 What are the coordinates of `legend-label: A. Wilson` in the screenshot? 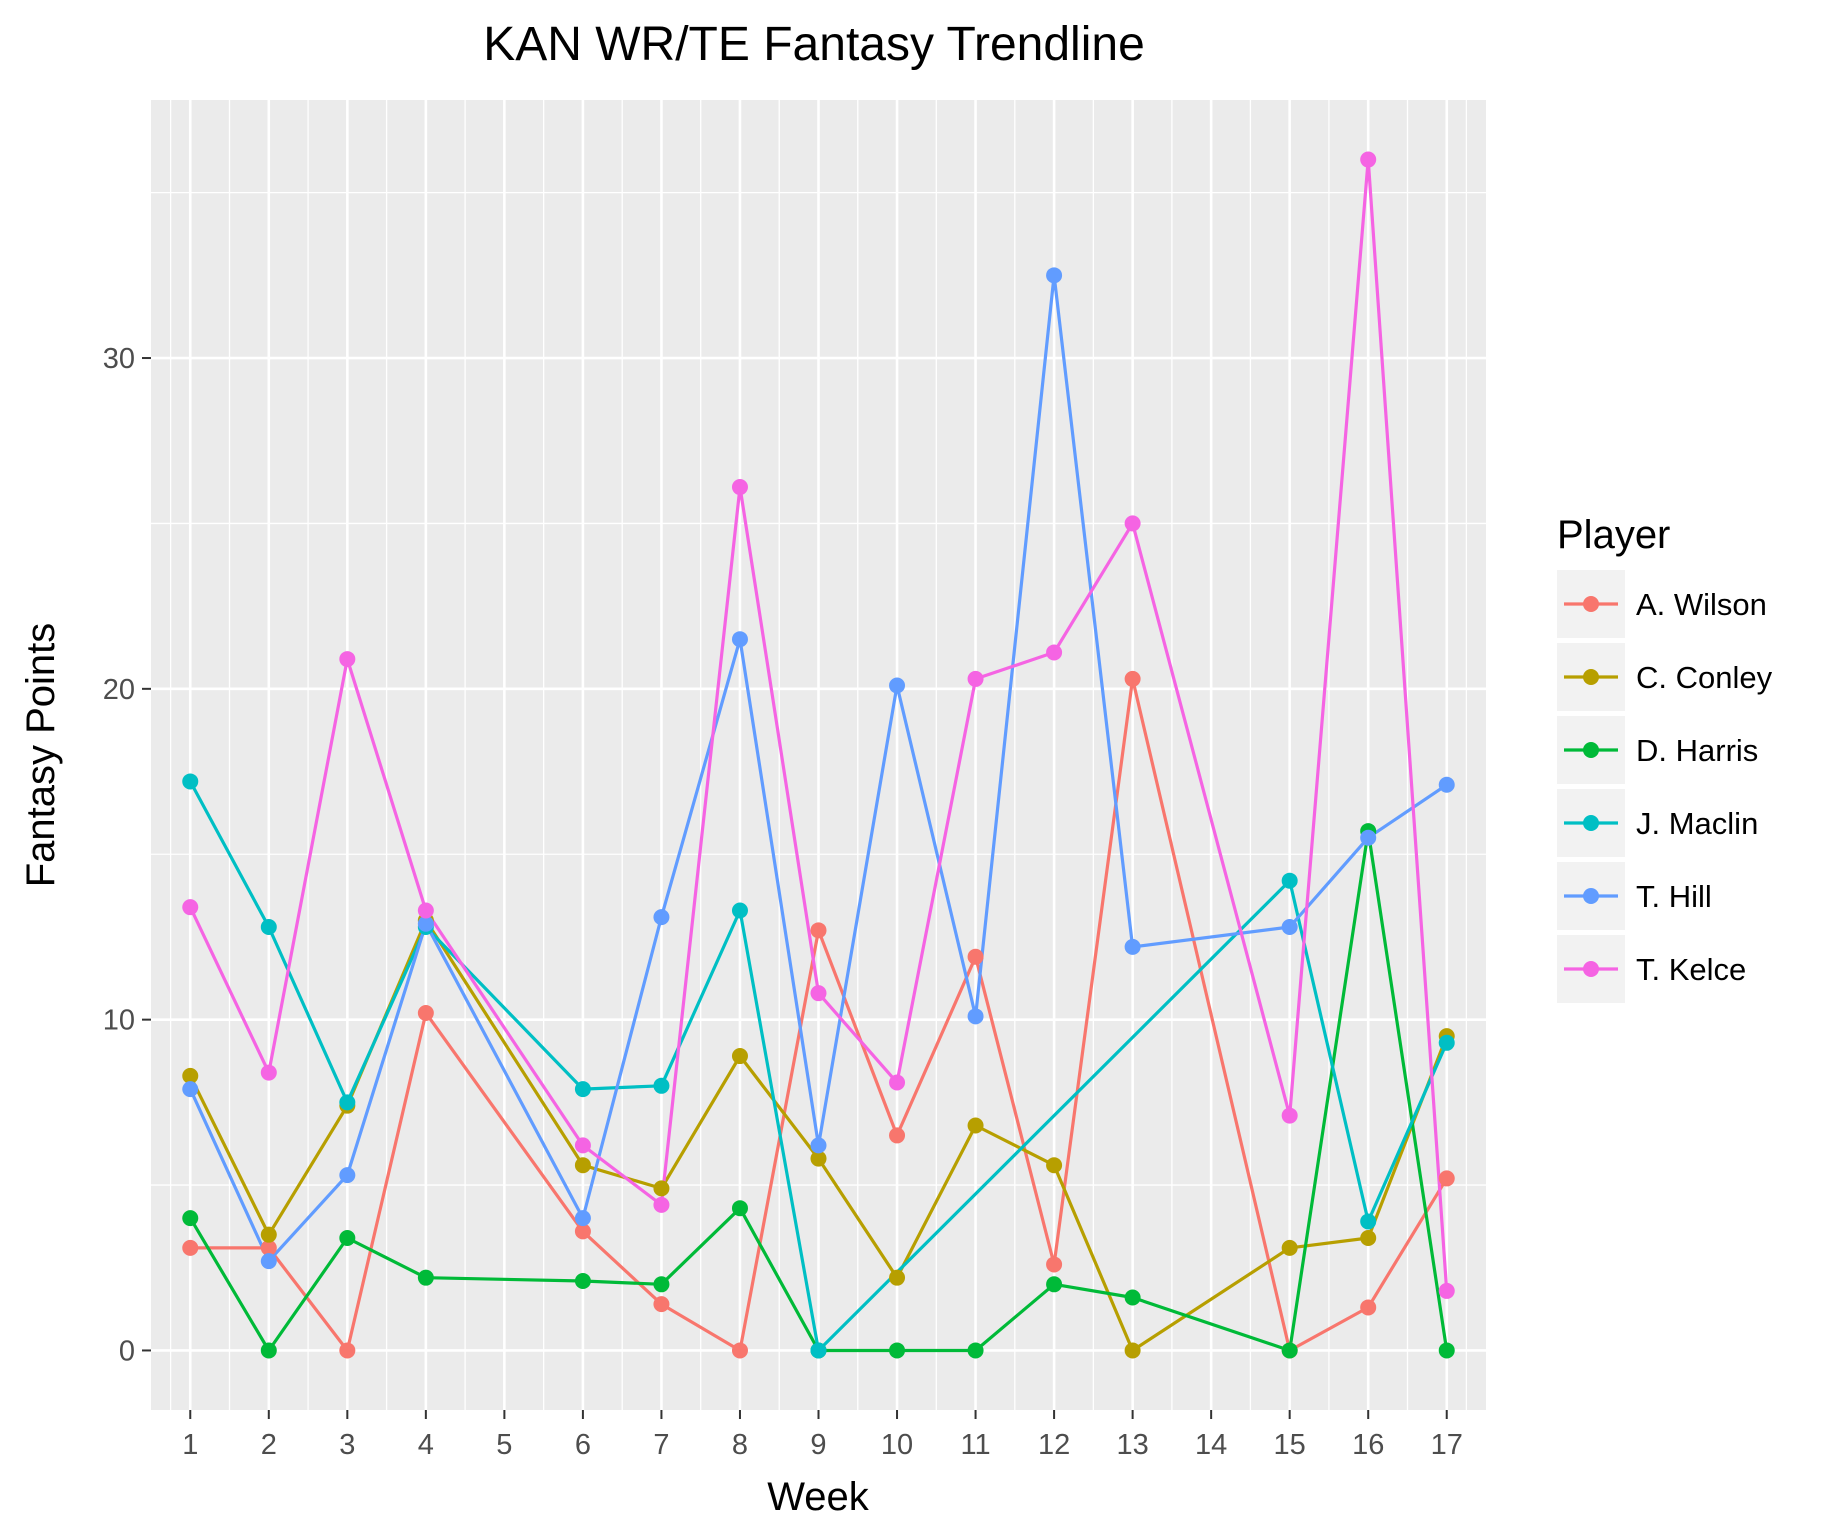 It's located at (1701, 604).